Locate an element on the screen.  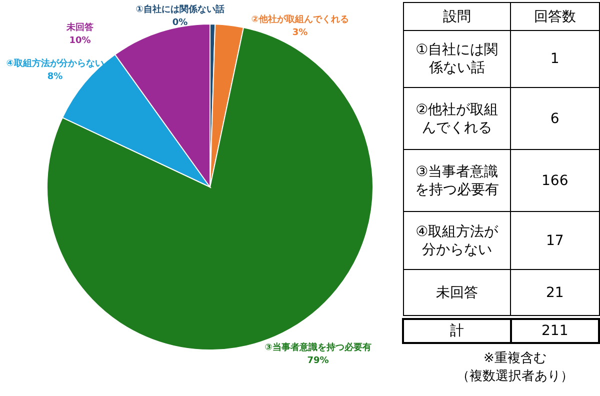
slice-label: ①自社には関係ない話 is located at coordinates (180, 9).